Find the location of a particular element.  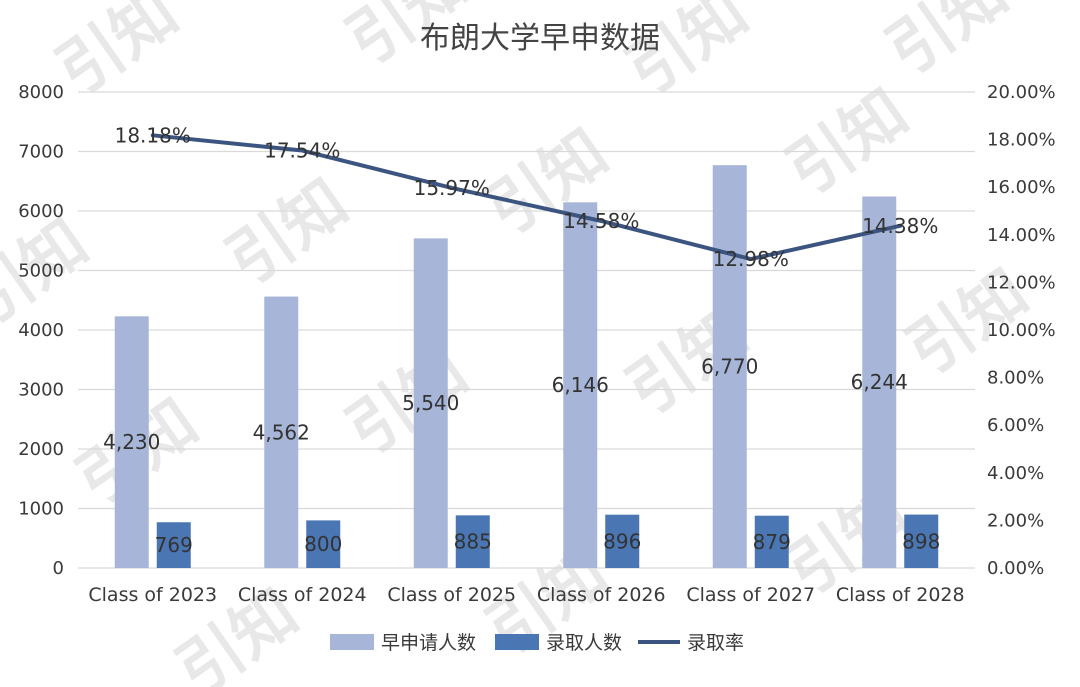

bar-early-applicants-label: 4,562 is located at coordinates (281, 432).